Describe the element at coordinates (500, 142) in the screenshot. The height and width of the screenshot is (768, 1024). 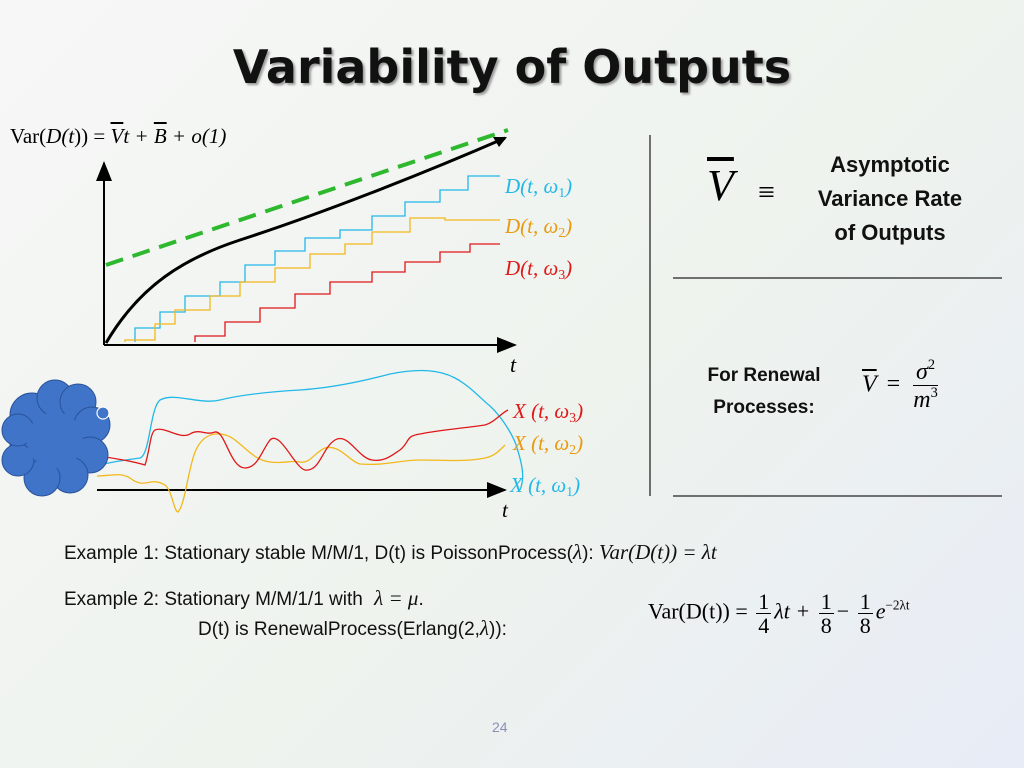
I see `variance-curve-arrowhead` at that location.